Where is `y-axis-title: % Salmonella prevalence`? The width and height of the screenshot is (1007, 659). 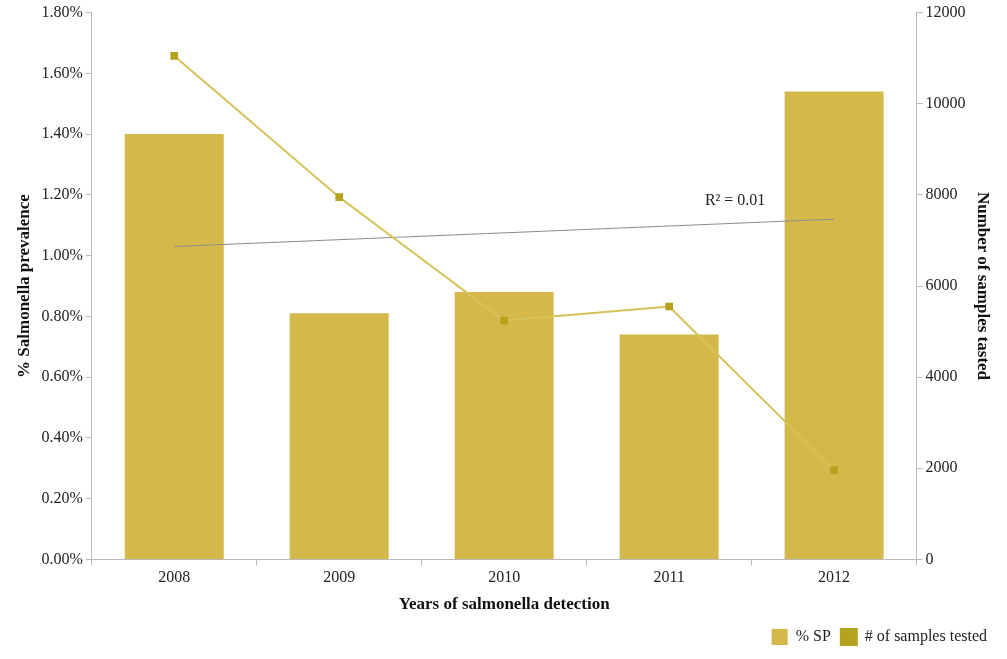 y-axis-title: % Salmonella prevalence is located at coordinates (23, 285).